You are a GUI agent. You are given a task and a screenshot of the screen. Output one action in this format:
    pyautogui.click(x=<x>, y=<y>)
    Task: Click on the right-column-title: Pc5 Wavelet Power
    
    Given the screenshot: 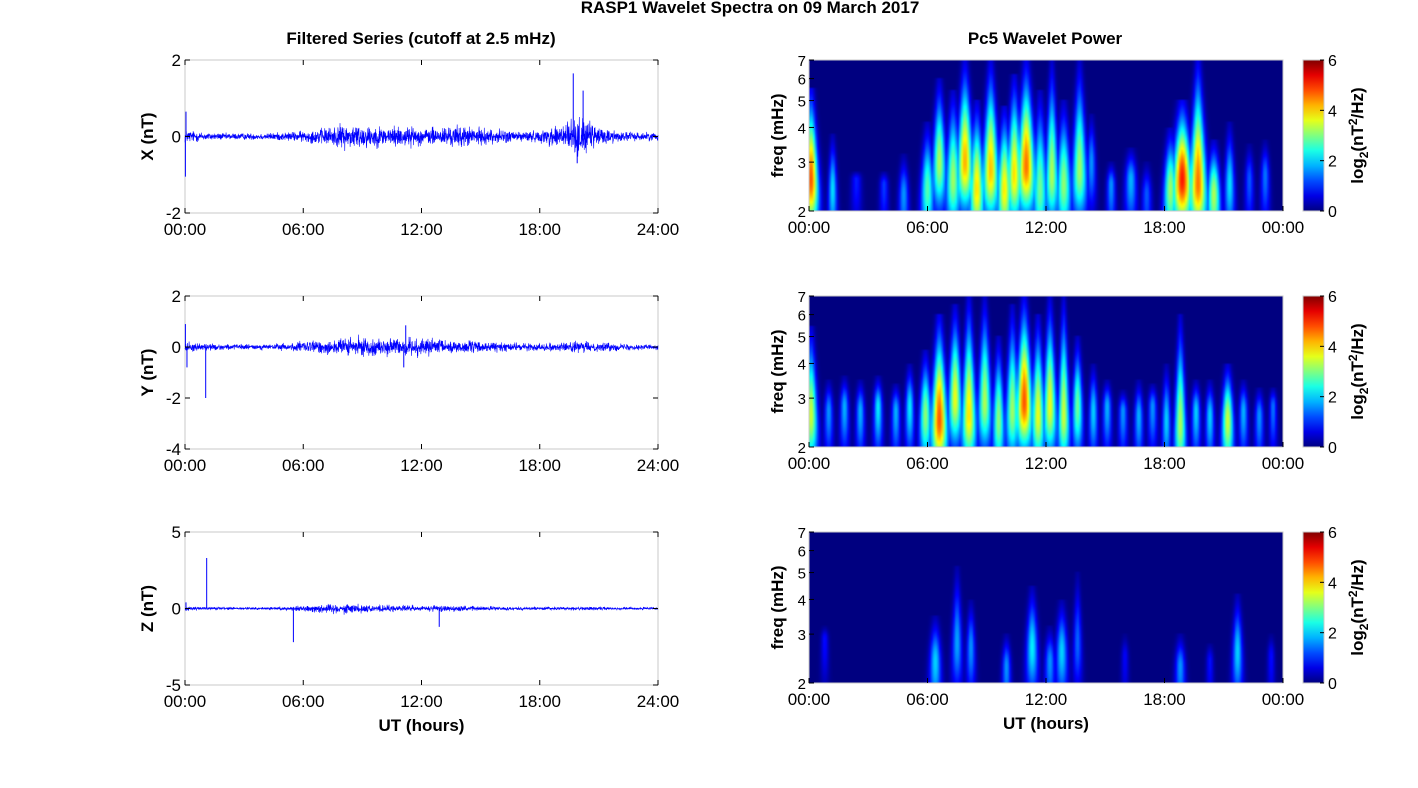 What is the action you would take?
    pyautogui.click(x=1045, y=38)
    